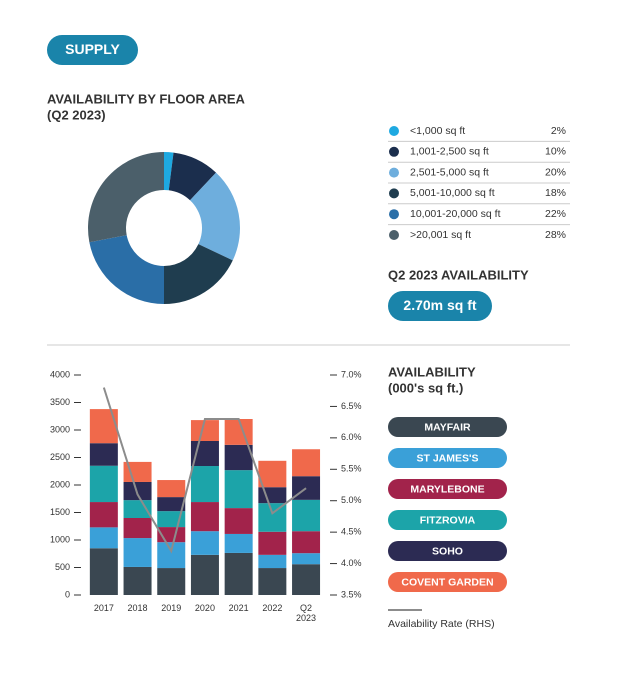 This screenshot has width=618, height=674. Describe the element at coordinates (458, 274) in the screenshot. I see `callout-title: Q2 2023 AVAILABILITY` at that location.